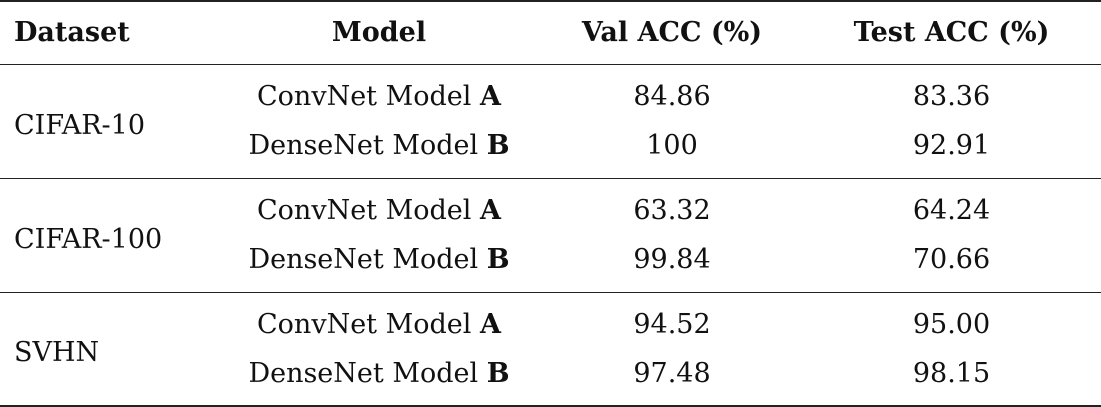  I want to click on test-acc-cell: 64.24, so click(951, 211).